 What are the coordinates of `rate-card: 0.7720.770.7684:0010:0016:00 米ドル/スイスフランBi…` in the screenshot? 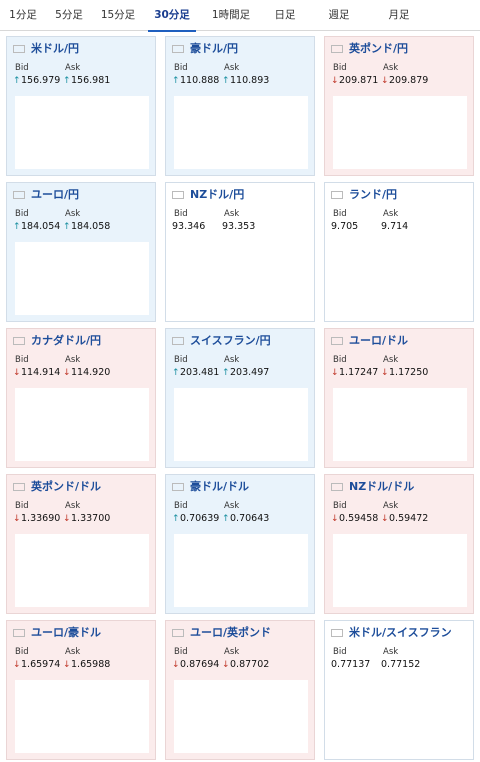 It's located at (399, 690).